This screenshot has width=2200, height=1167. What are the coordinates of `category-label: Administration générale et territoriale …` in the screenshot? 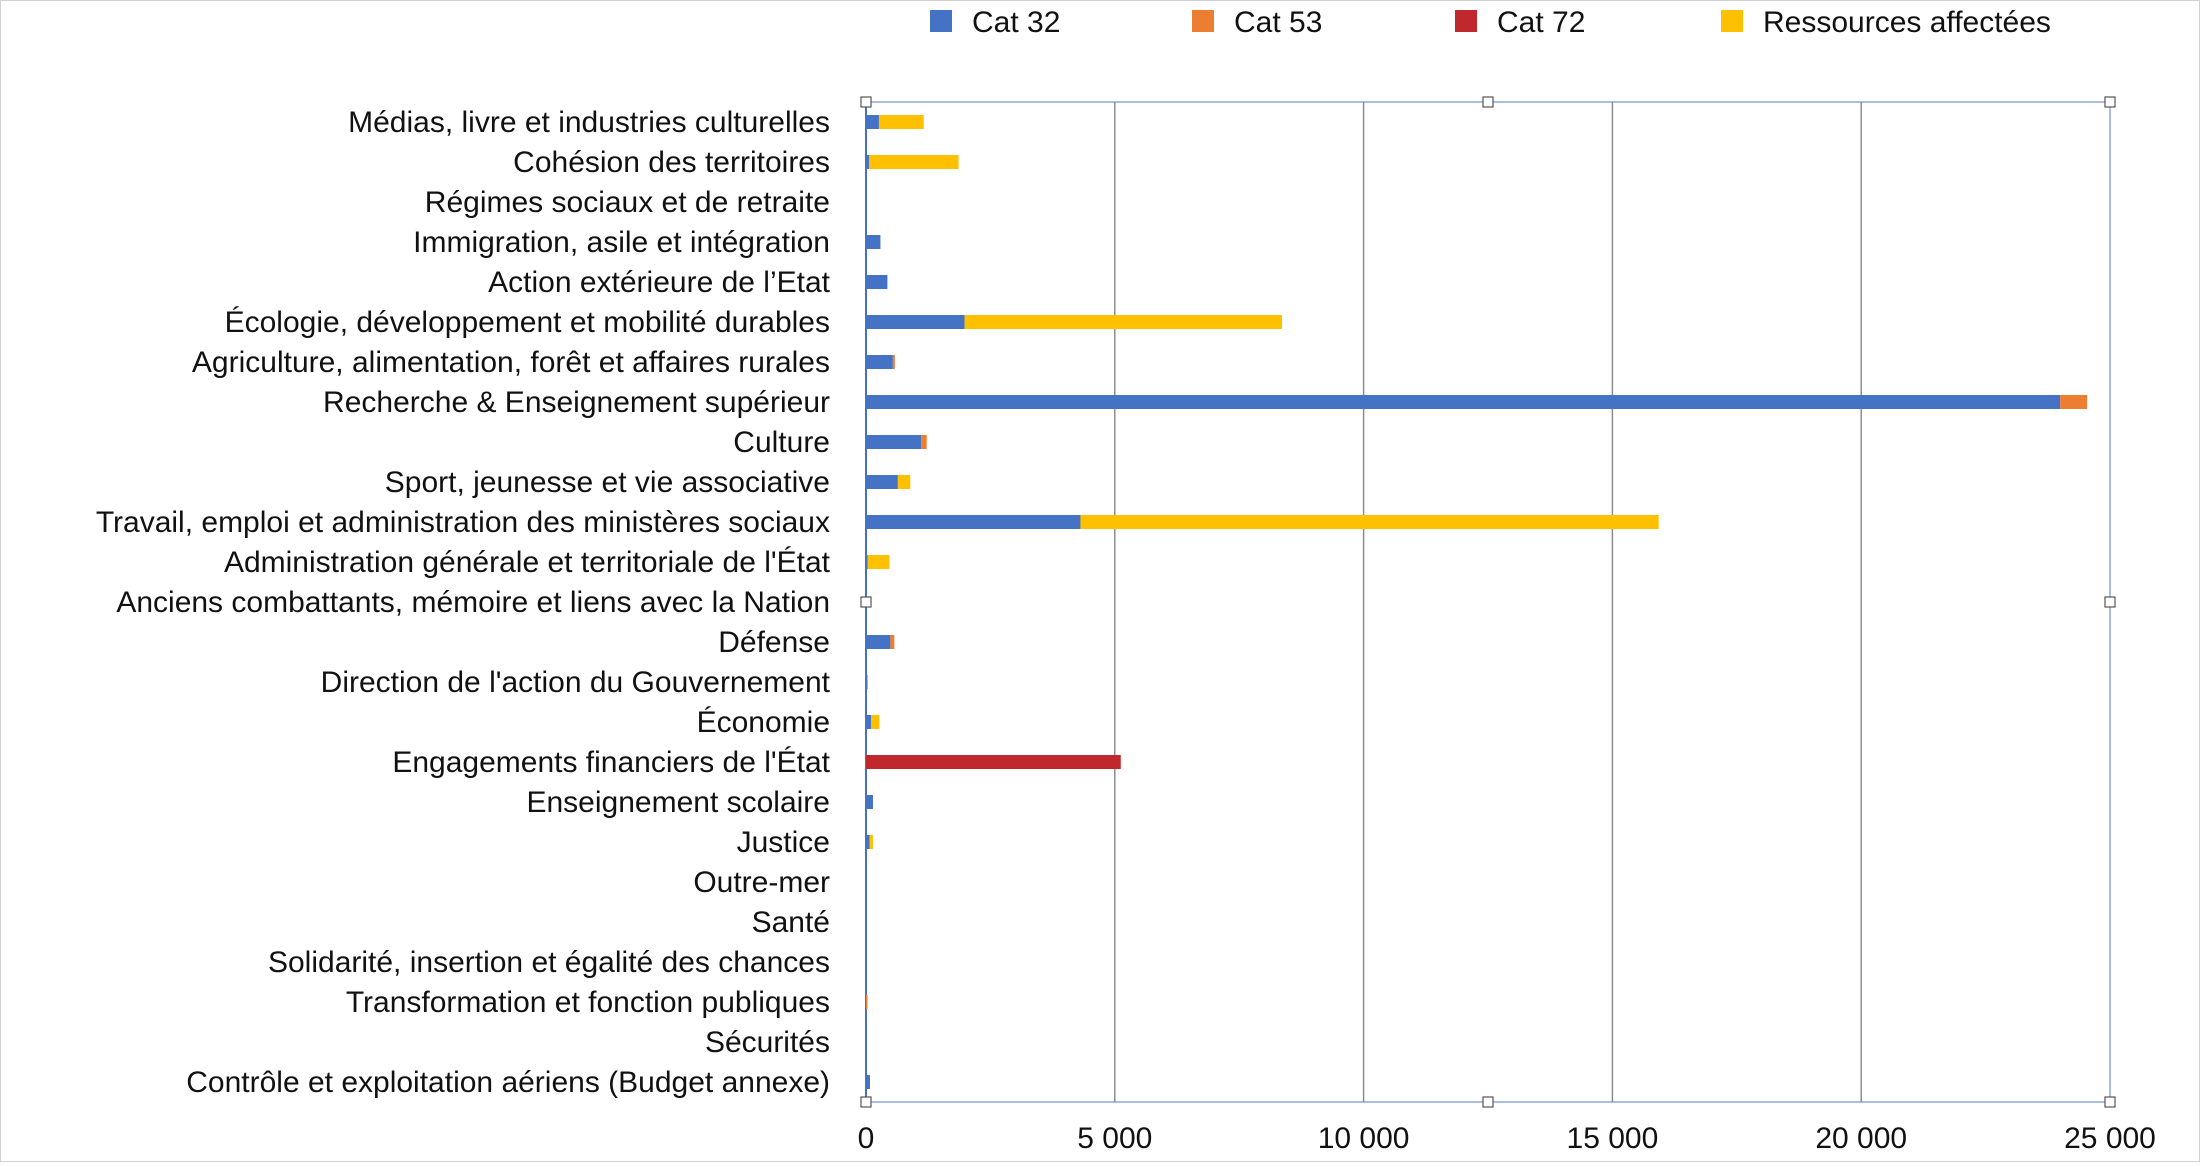 It's located at (527, 562).